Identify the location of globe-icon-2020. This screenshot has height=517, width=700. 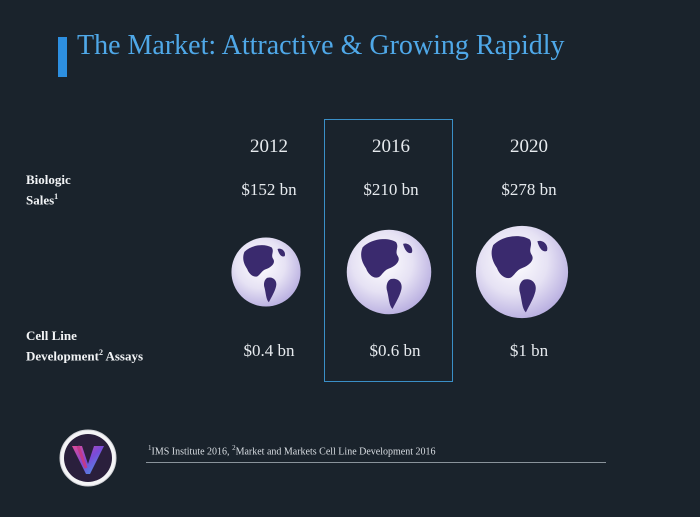
(522, 272).